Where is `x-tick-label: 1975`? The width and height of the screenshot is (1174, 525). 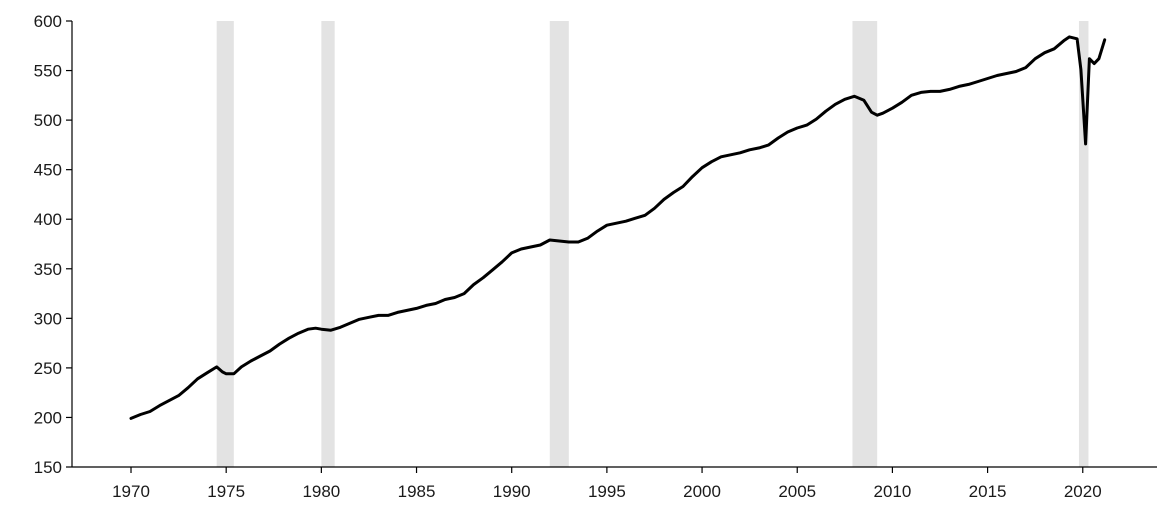
x-tick-label: 1975 is located at coordinates (226, 491).